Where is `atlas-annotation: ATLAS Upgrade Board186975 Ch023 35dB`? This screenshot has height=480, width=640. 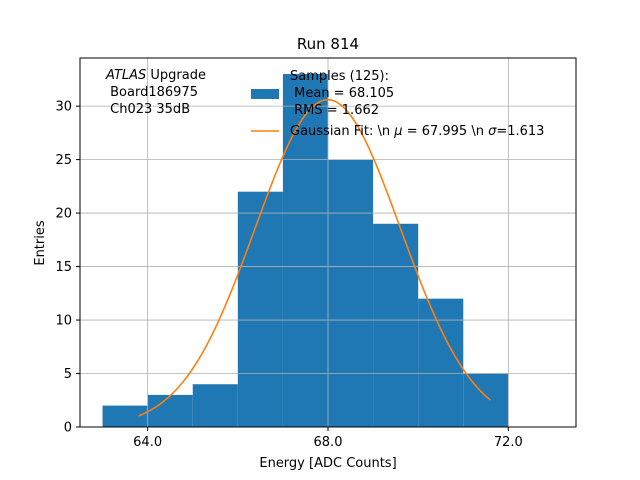 atlas-annotation: ATLAS Upgrade Board186975 Ch023 35dB is located at coordinates (155, 92).